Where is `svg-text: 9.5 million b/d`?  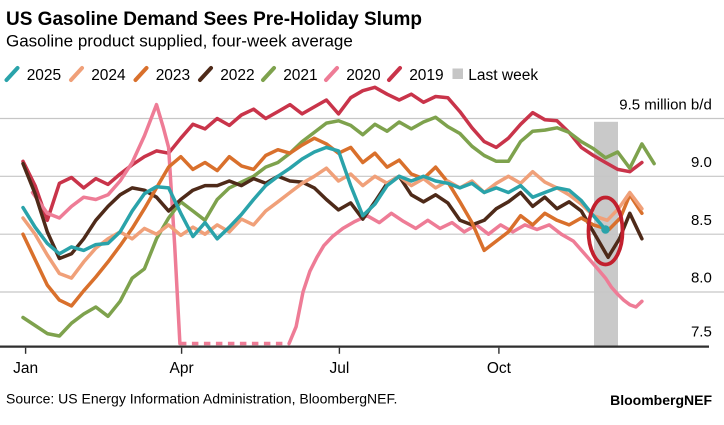 svg-text: 9.5 million b/d is located at coordinates (665, 105).